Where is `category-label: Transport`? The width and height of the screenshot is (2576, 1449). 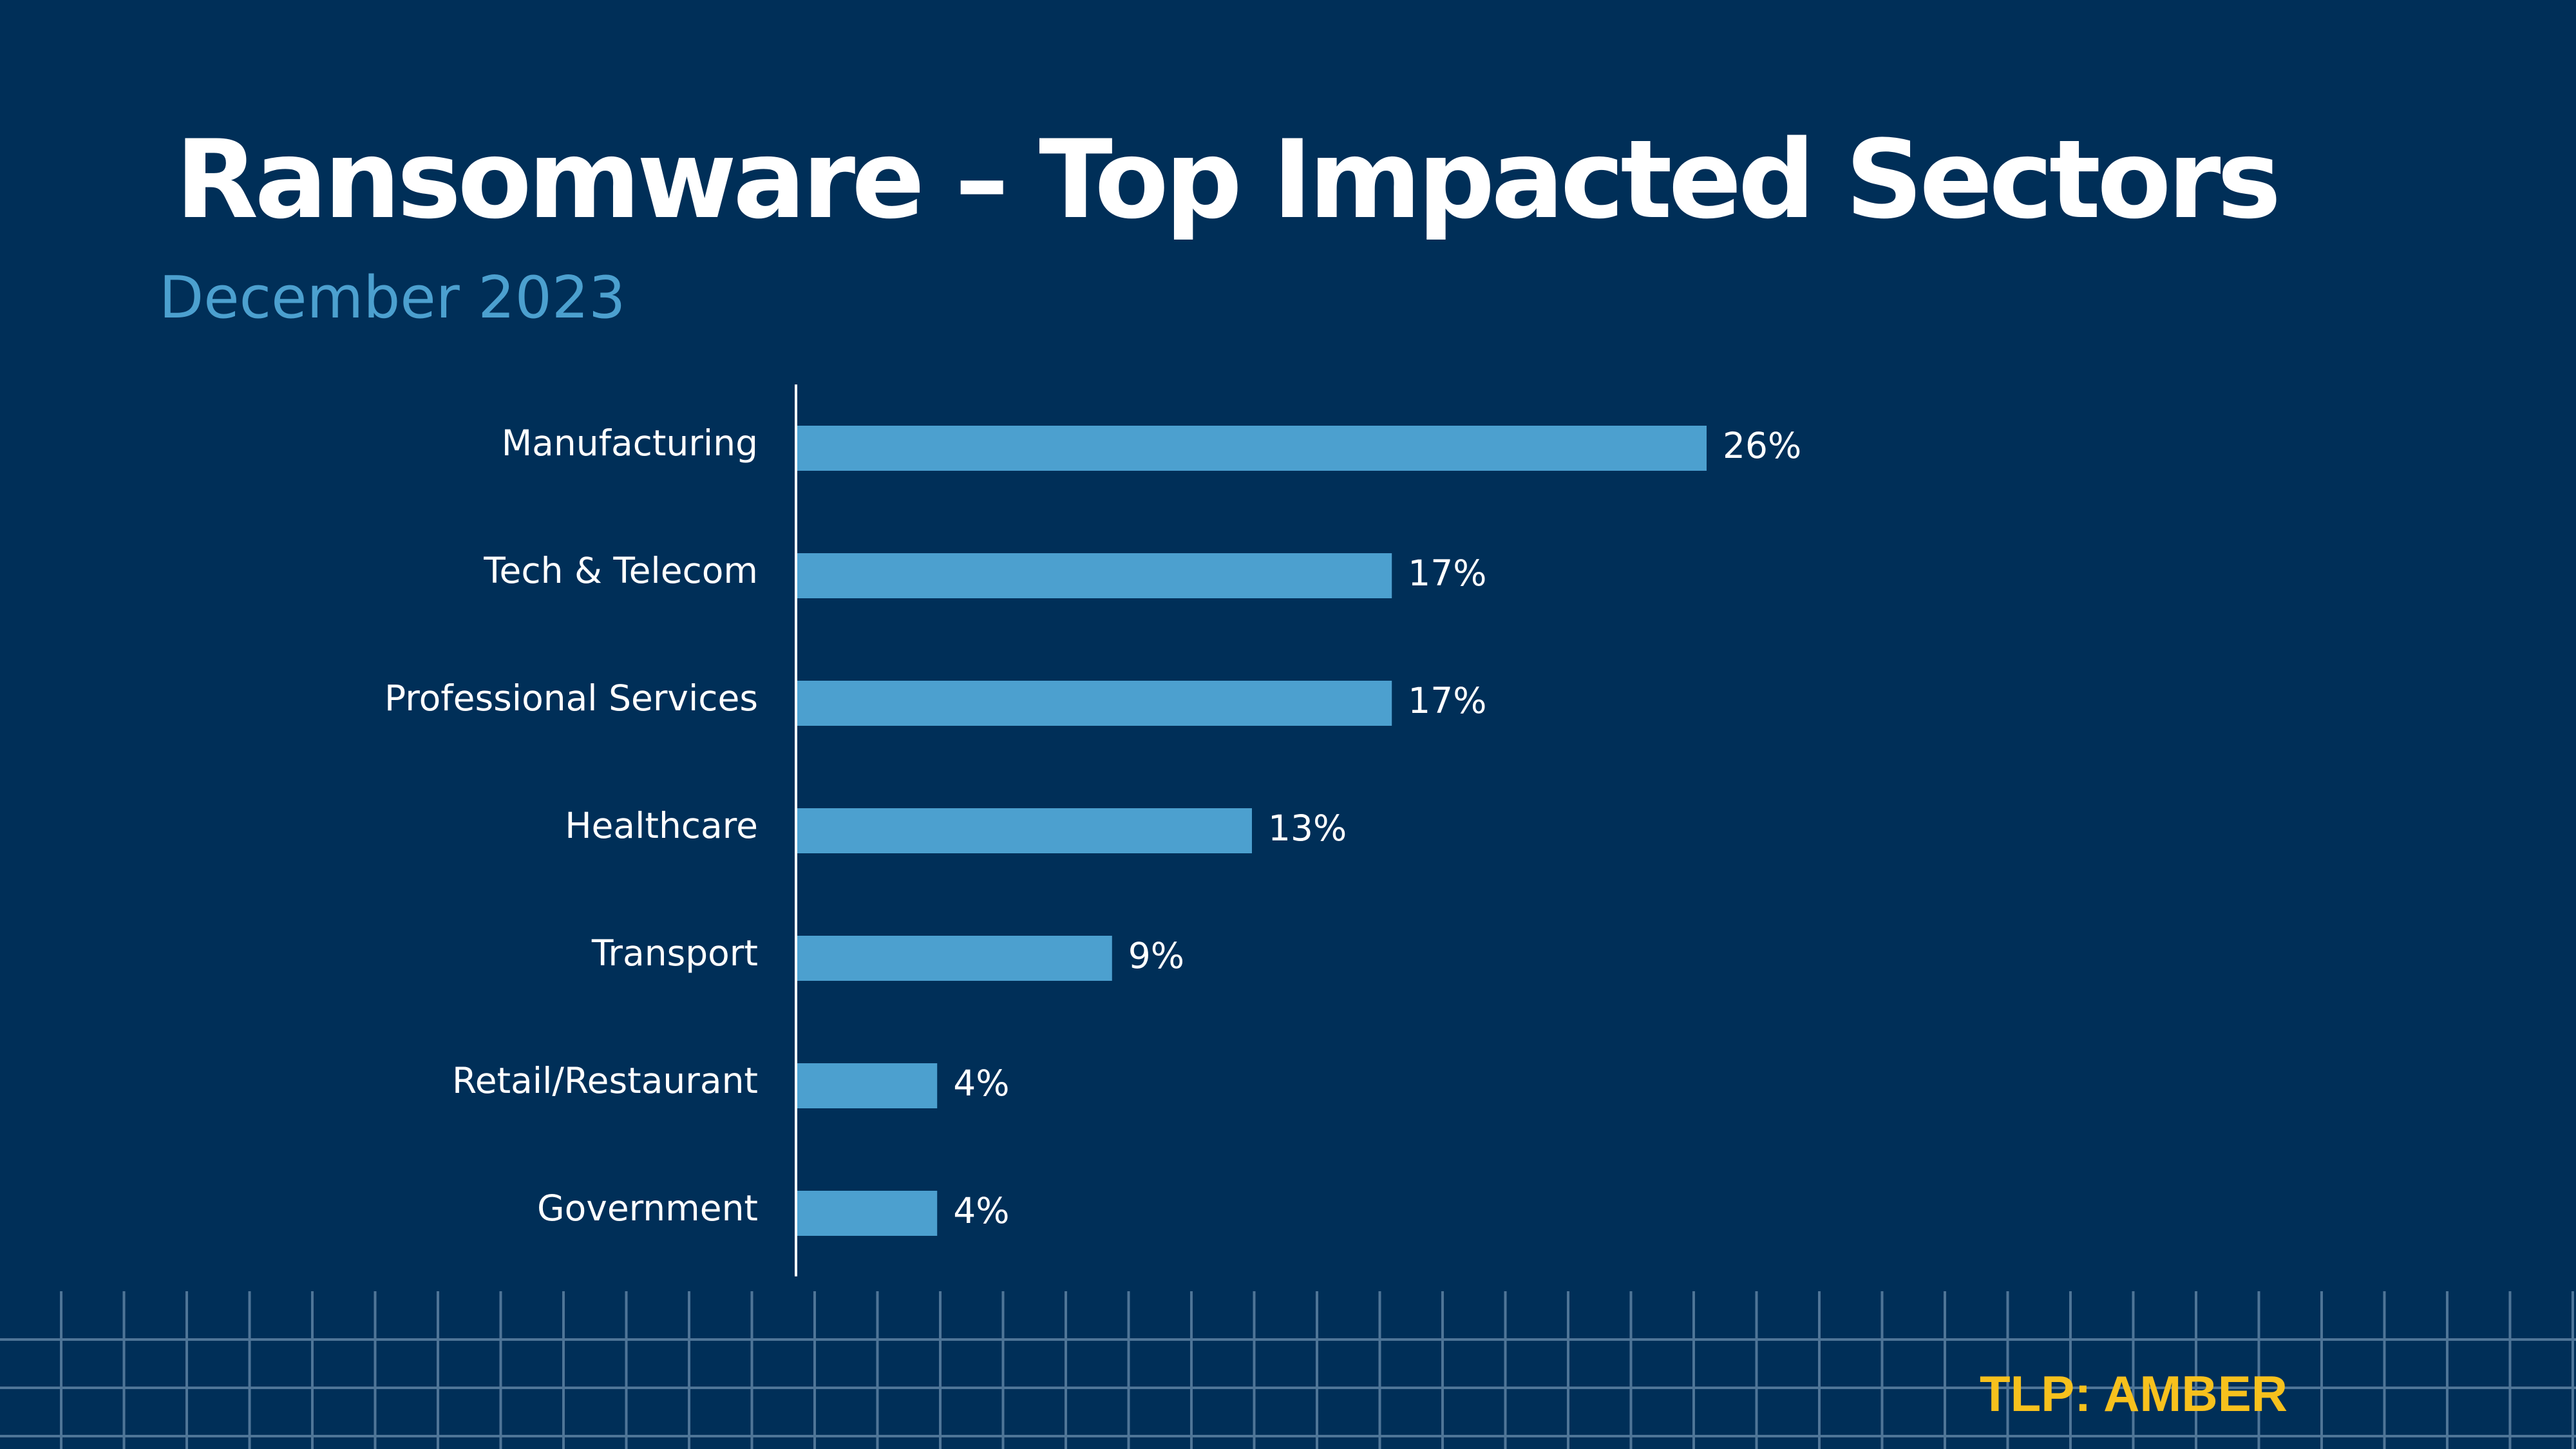
category-label: Transport is located at coordinates (675, 953).